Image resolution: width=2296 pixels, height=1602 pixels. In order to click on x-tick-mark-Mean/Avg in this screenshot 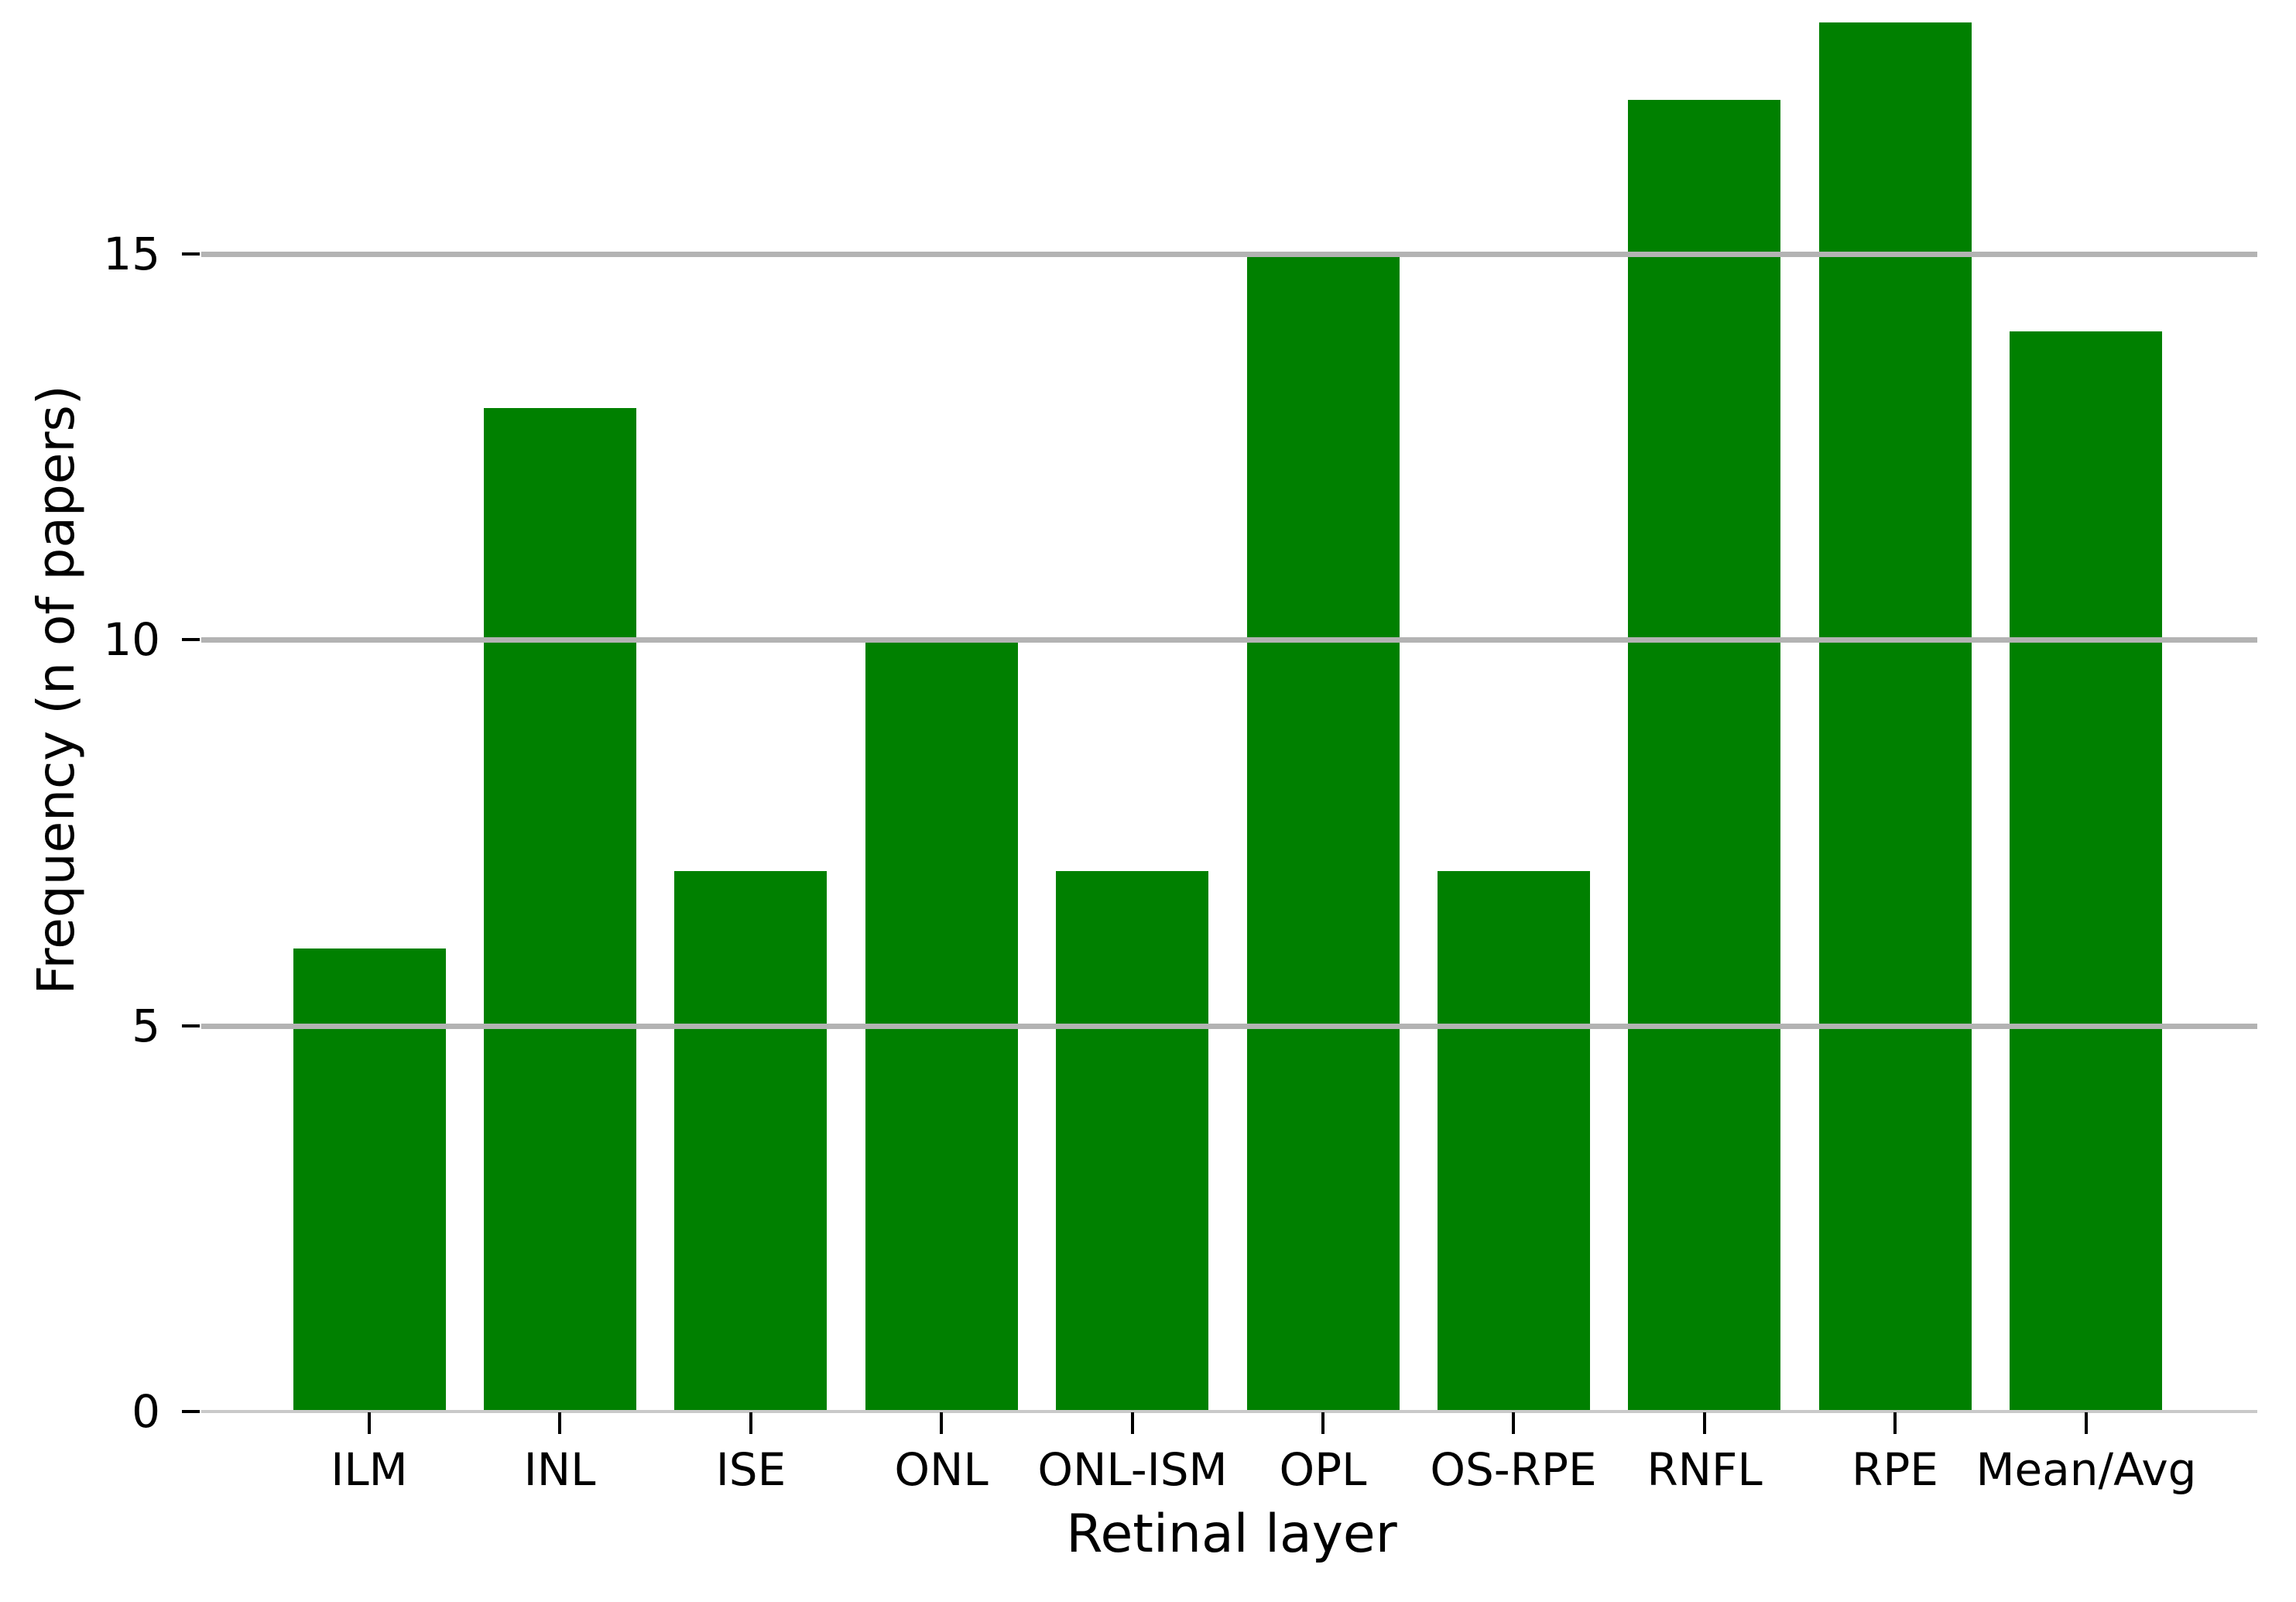, I will do `click(2086, 1423)`.